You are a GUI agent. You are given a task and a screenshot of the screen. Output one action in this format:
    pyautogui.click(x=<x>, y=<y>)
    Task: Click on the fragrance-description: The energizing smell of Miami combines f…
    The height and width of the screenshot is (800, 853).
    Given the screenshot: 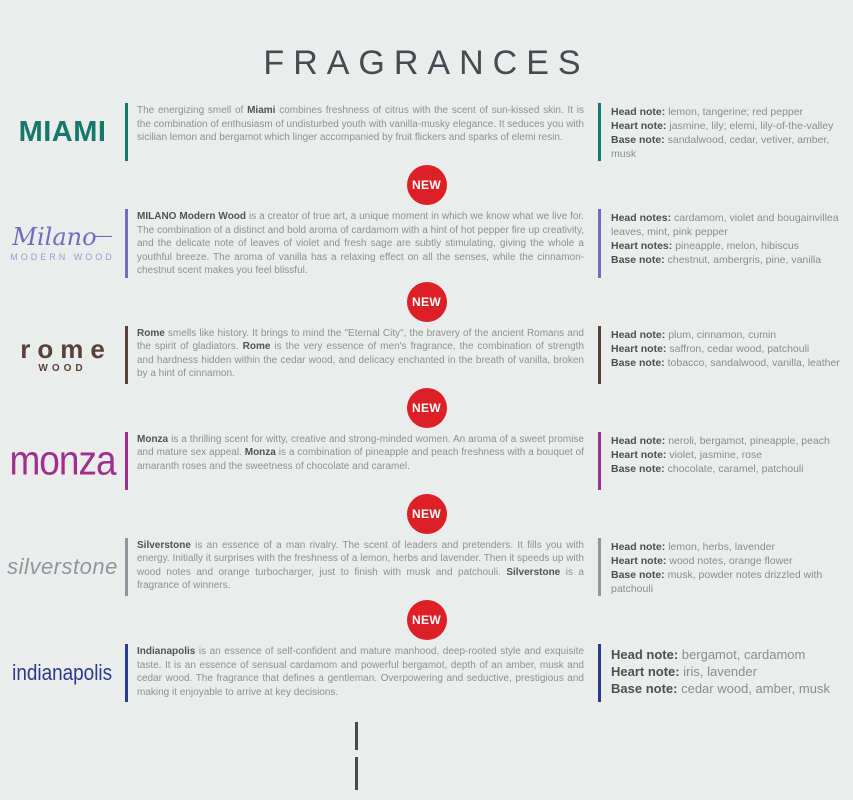 What is the action you would take?
    pyautogui.click(x=360, y=124)
    